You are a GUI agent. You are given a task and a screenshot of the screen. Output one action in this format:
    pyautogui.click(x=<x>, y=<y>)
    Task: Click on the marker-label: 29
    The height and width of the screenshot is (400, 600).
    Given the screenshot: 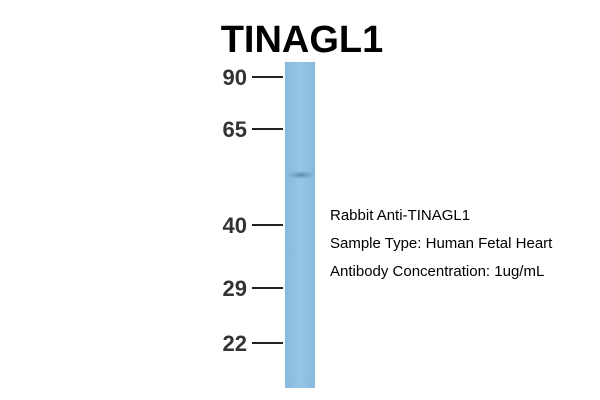 What is the action you would take?
    pyautogui.click(x=235, y=288)
    